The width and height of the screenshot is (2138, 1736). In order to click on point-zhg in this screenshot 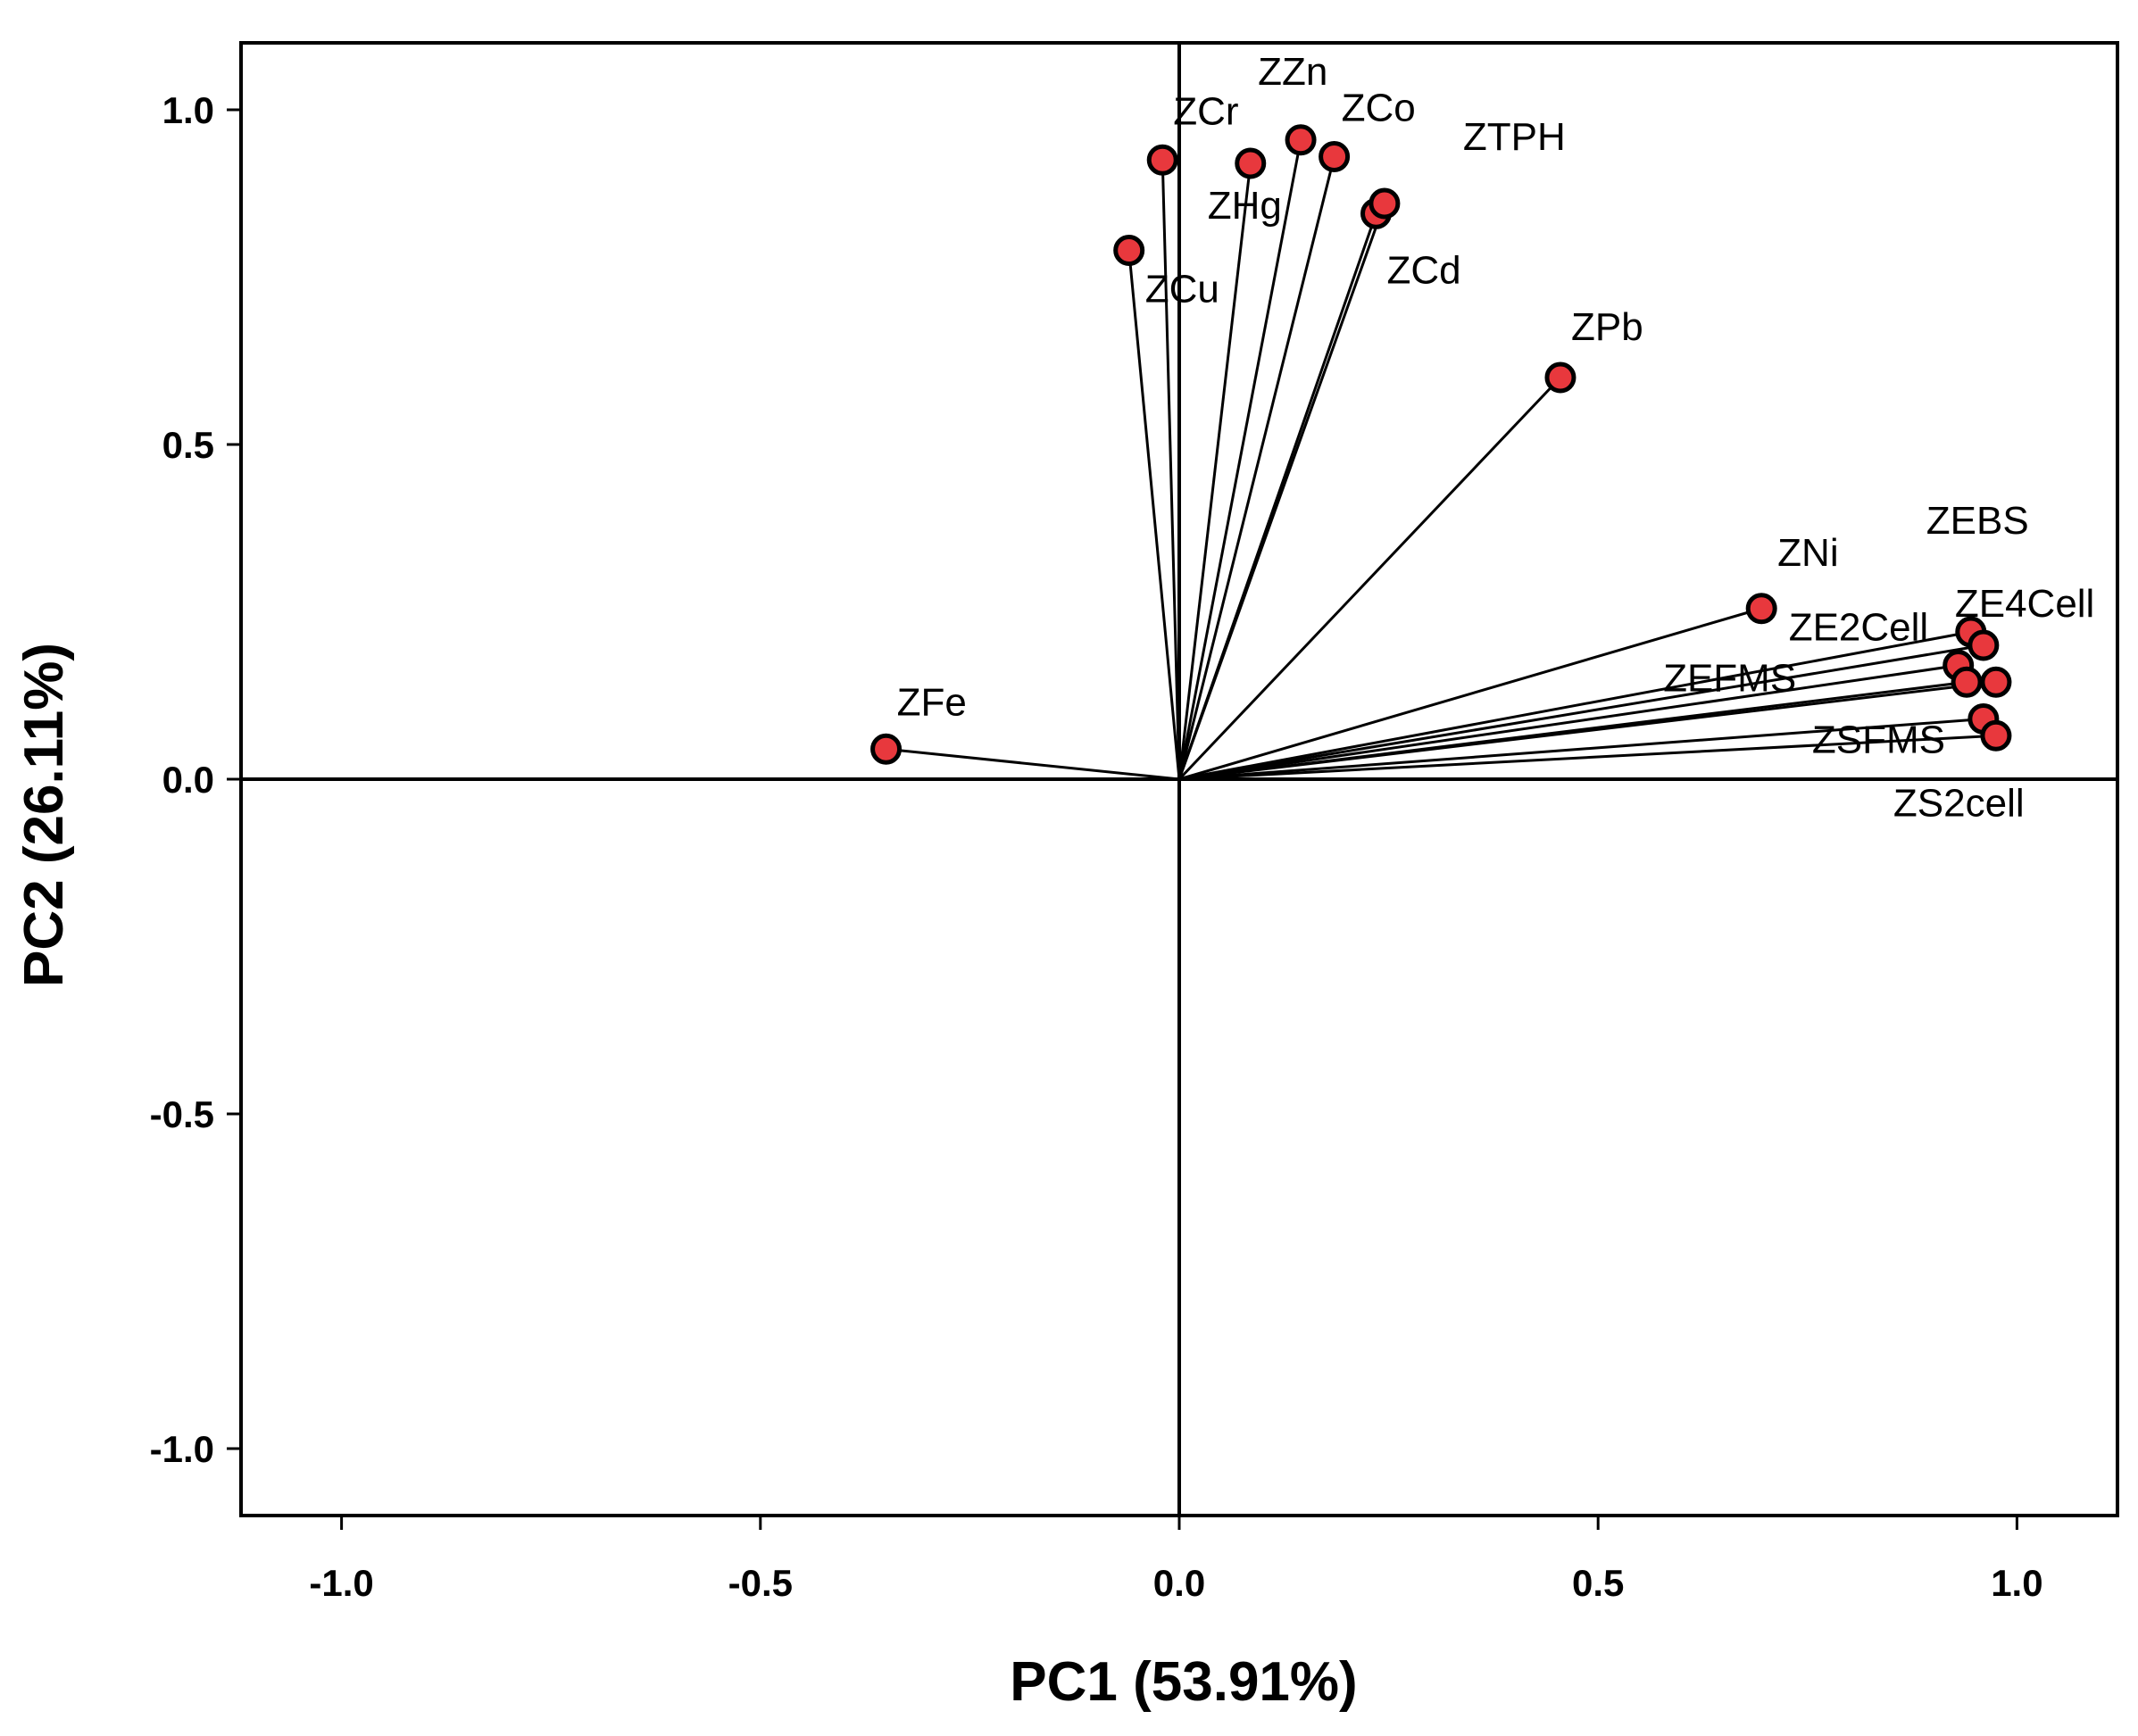, I will do `click(1251, 163)`.